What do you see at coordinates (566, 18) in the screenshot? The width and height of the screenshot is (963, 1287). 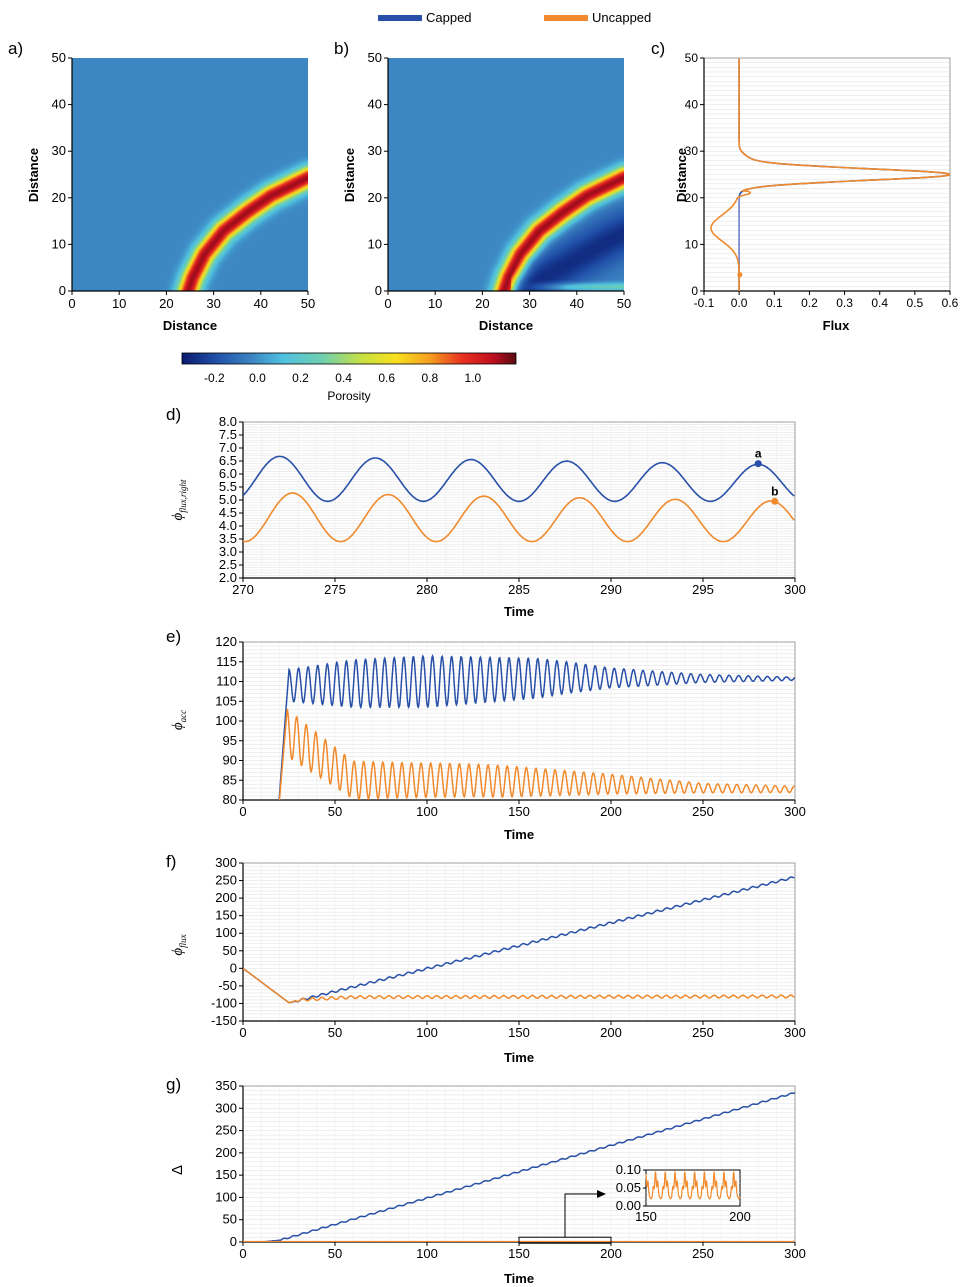 I see `legend-swatch-uncapped` at bounding box center [566, 18].